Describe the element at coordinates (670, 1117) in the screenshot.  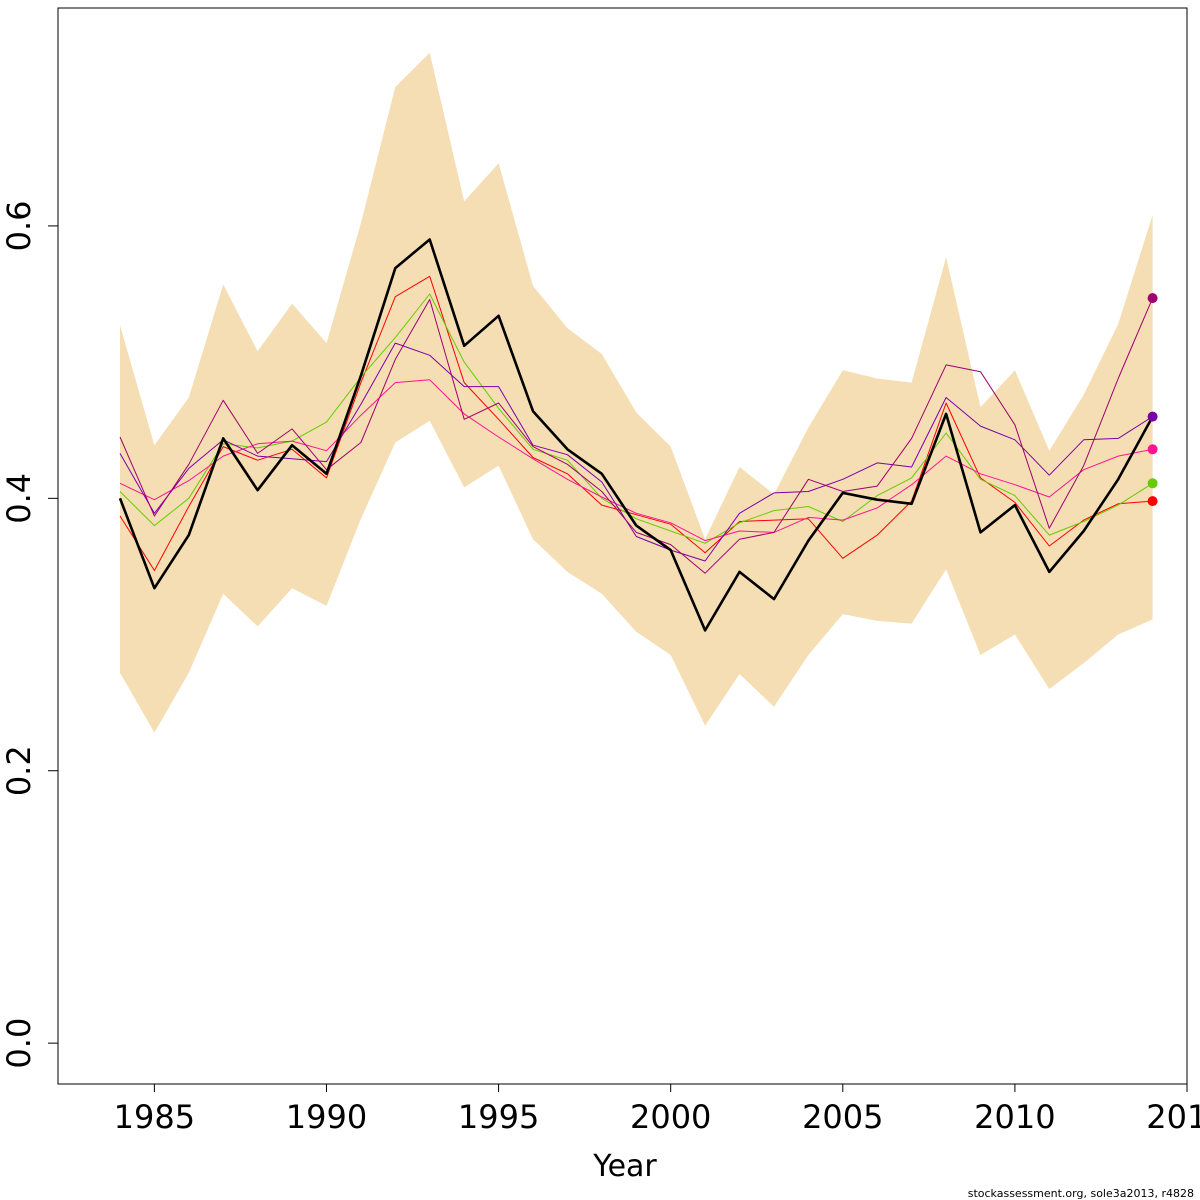
I see `x-tick-label: 2000` at that location.